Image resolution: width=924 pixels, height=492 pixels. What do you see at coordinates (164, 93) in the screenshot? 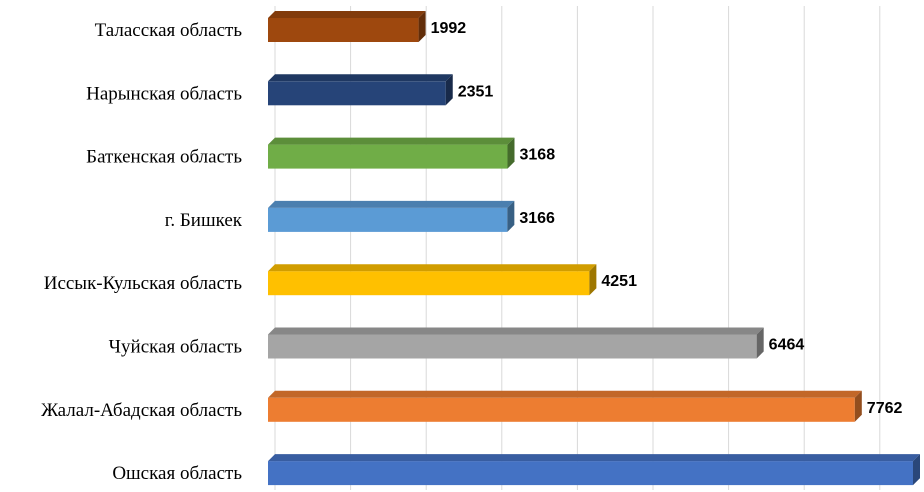
I see `category-label: Нарынская область` at bounding box center [164, 93].